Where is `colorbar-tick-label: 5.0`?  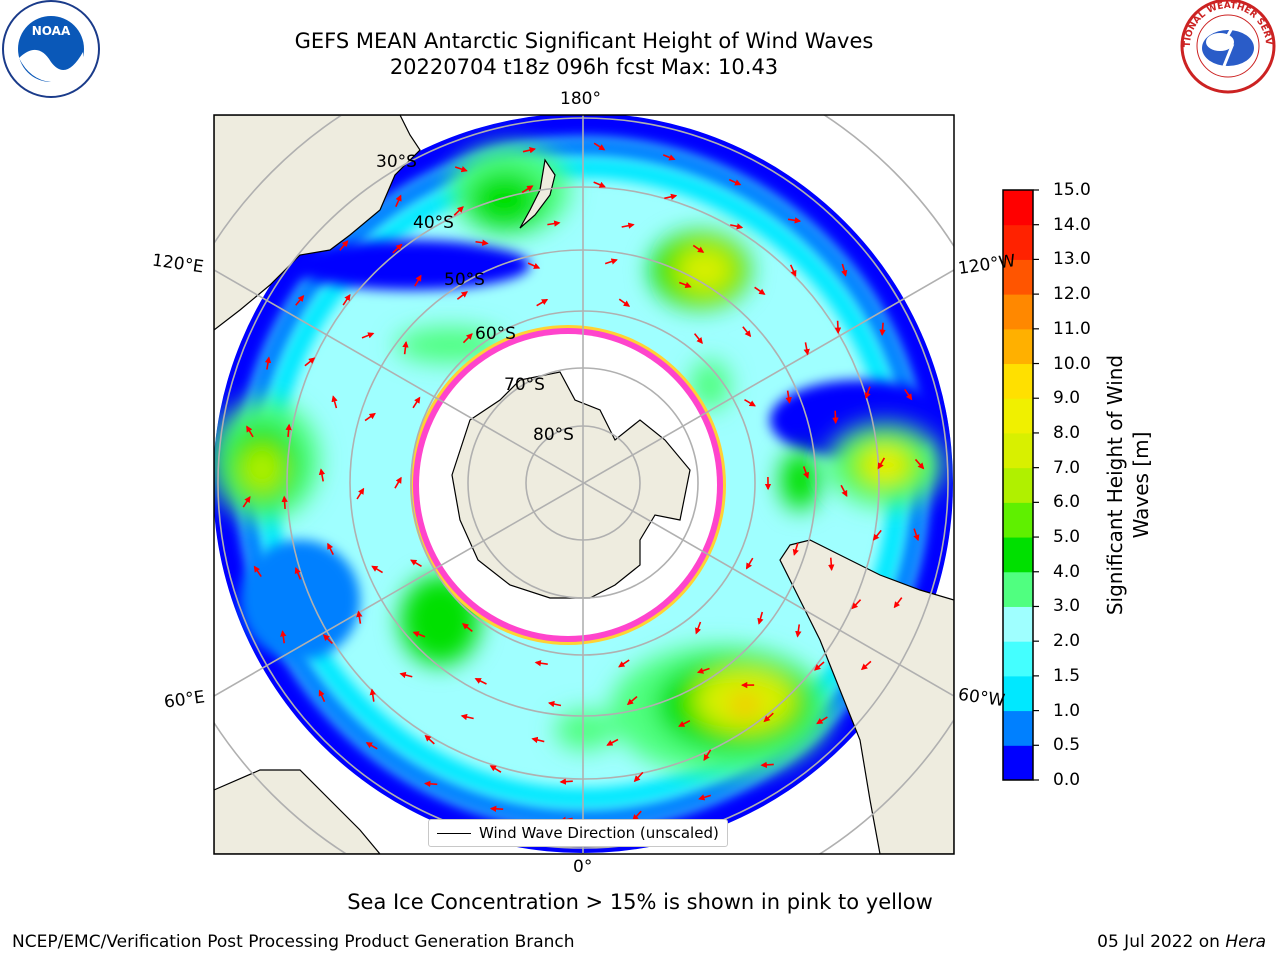
colorbar-tick-label: 5.0 is located at coordinates (1067, 537).